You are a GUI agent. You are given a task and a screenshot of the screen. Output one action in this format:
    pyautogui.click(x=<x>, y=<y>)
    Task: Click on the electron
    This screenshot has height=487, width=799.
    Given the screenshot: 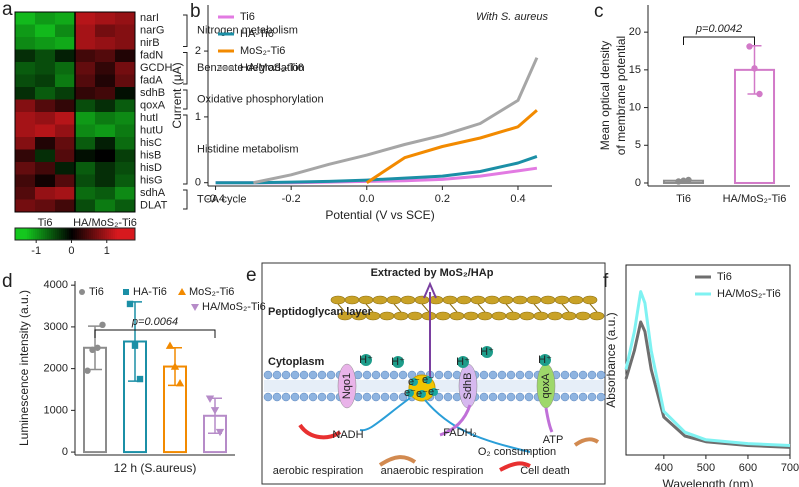 What is the action you would take?
    pyautogui.click(x=428, y=380)
    